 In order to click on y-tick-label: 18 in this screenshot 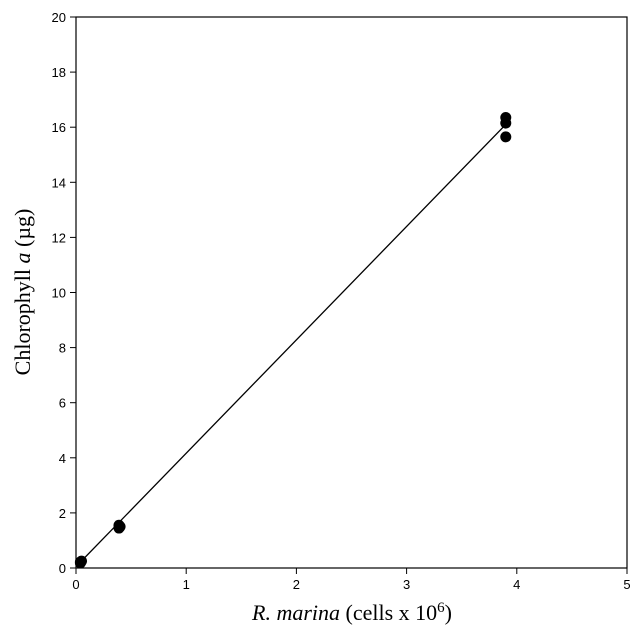, I will do `click(59, 72)`.